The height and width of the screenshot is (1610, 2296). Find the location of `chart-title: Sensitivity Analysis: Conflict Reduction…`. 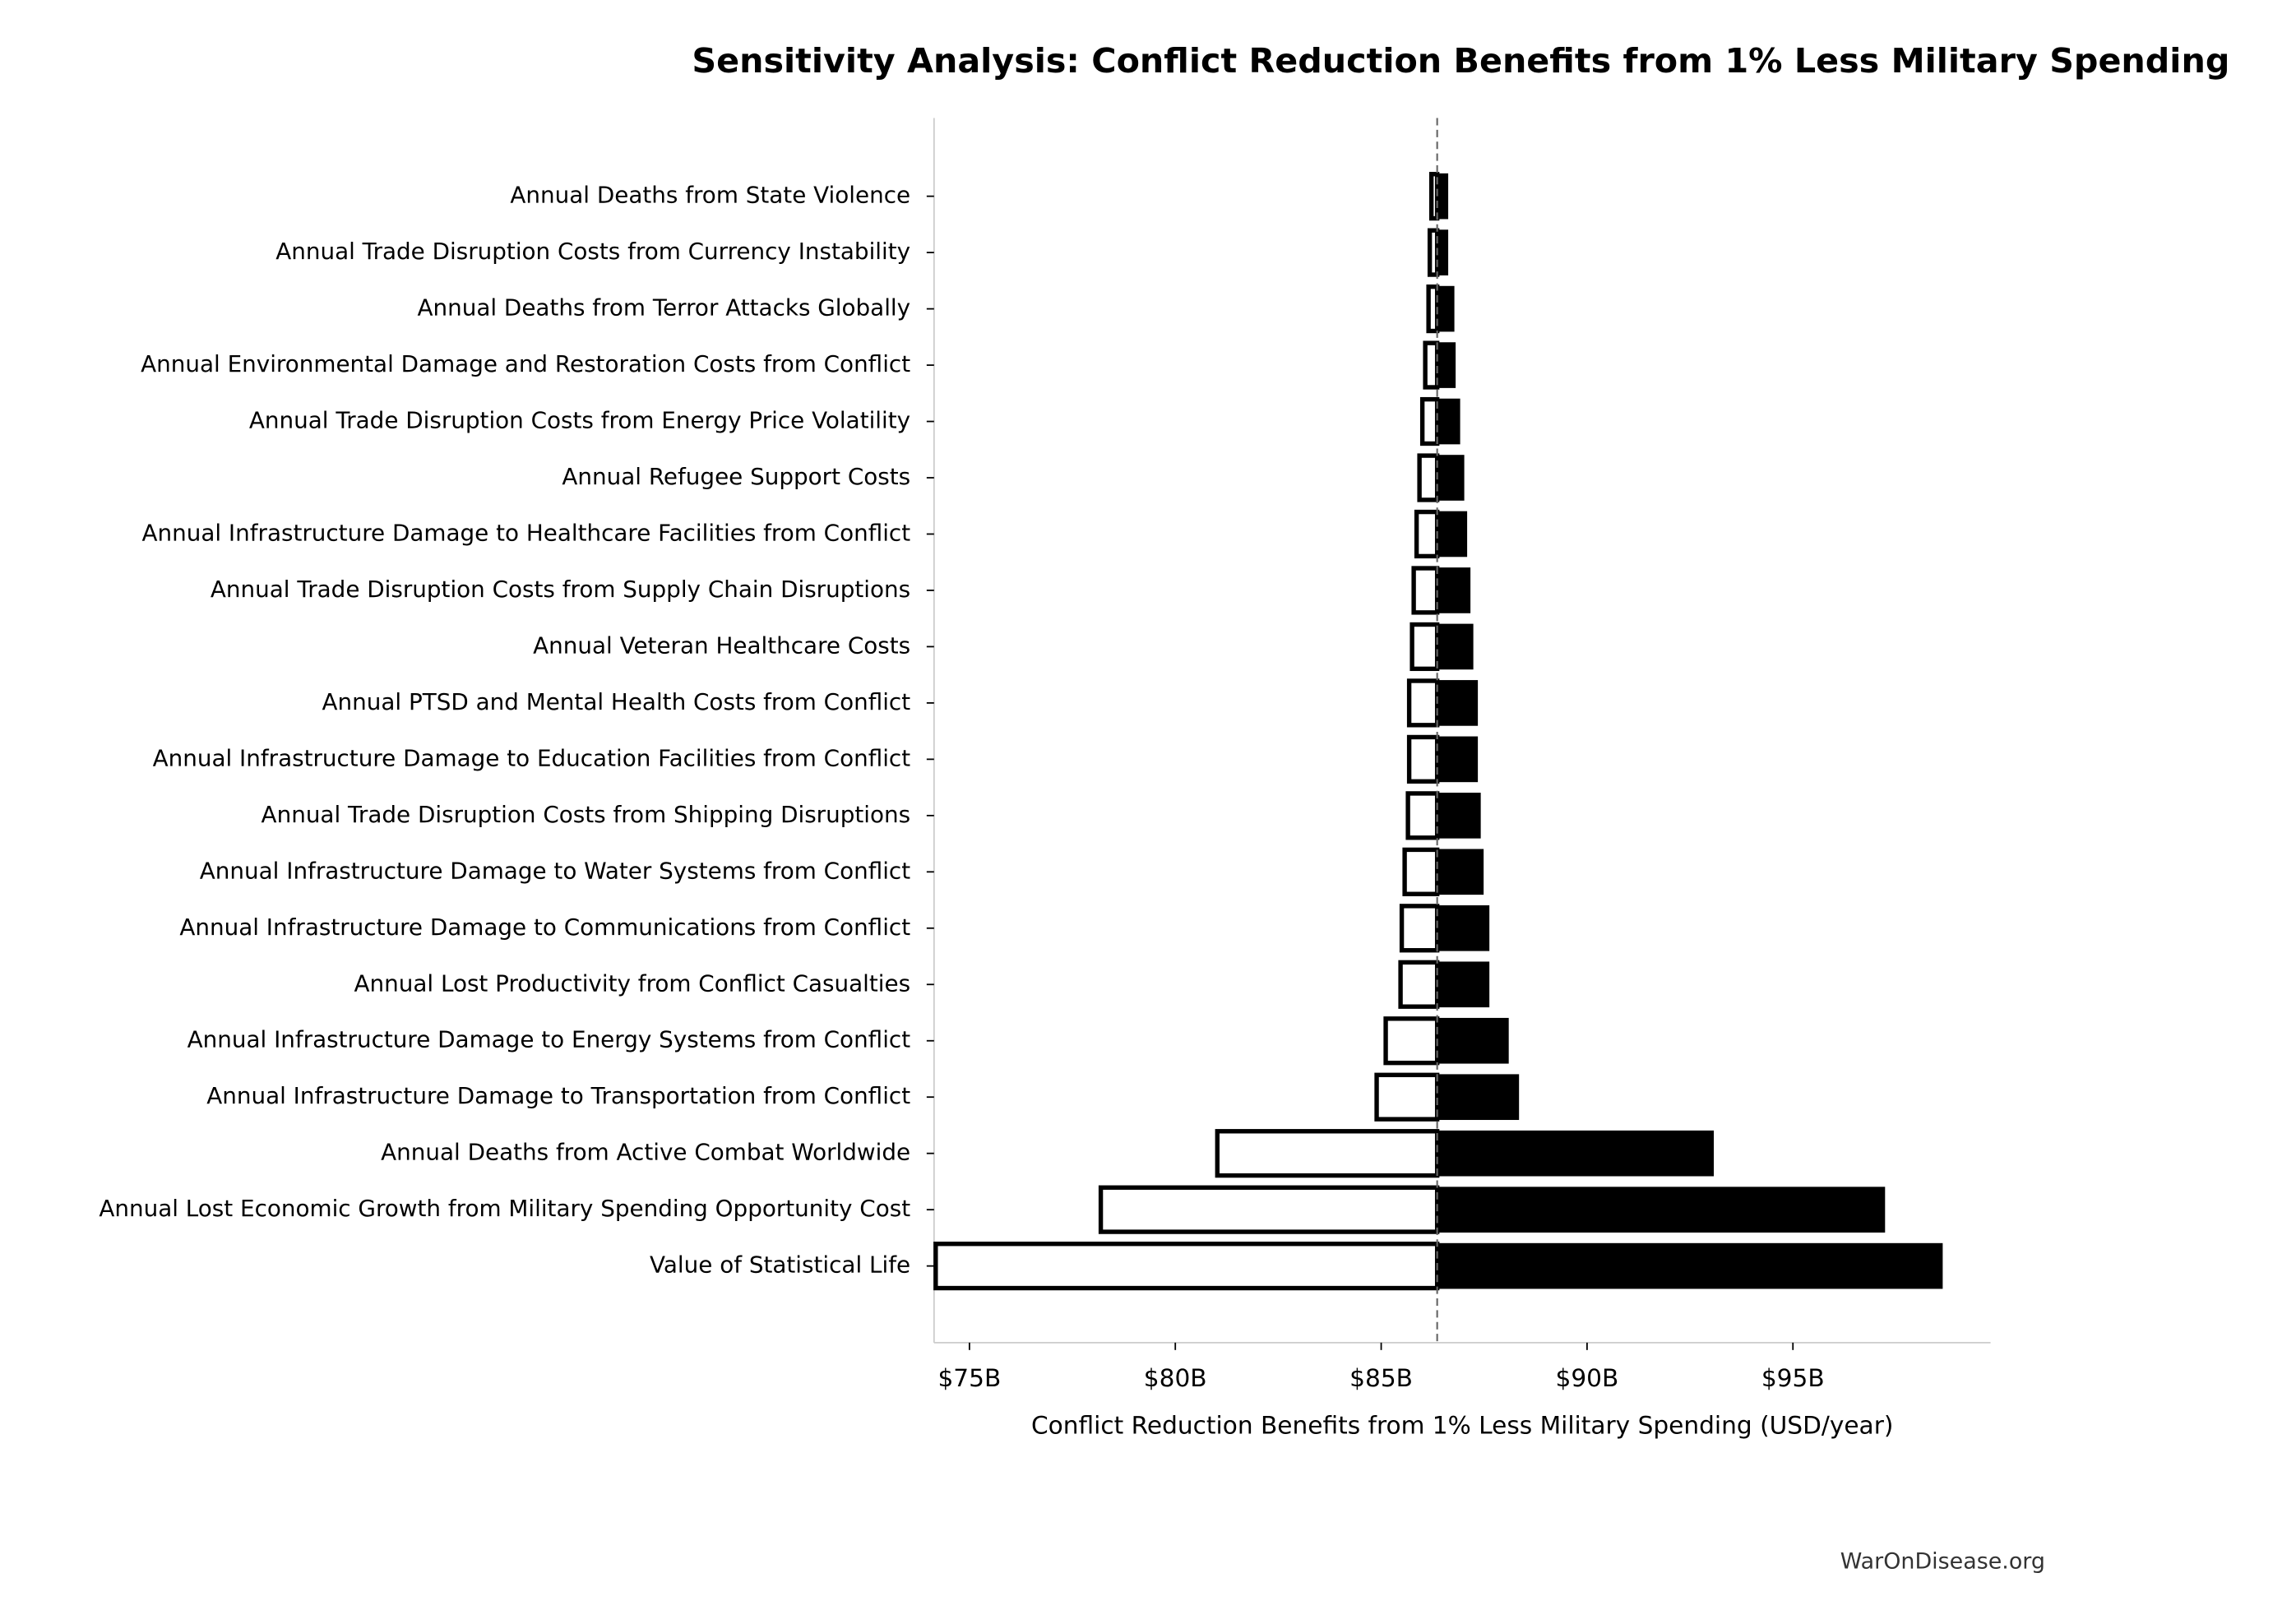

chart-title: Sensitivity Analysis: Conflict Reduction… is located at coordinates (1460, 61).